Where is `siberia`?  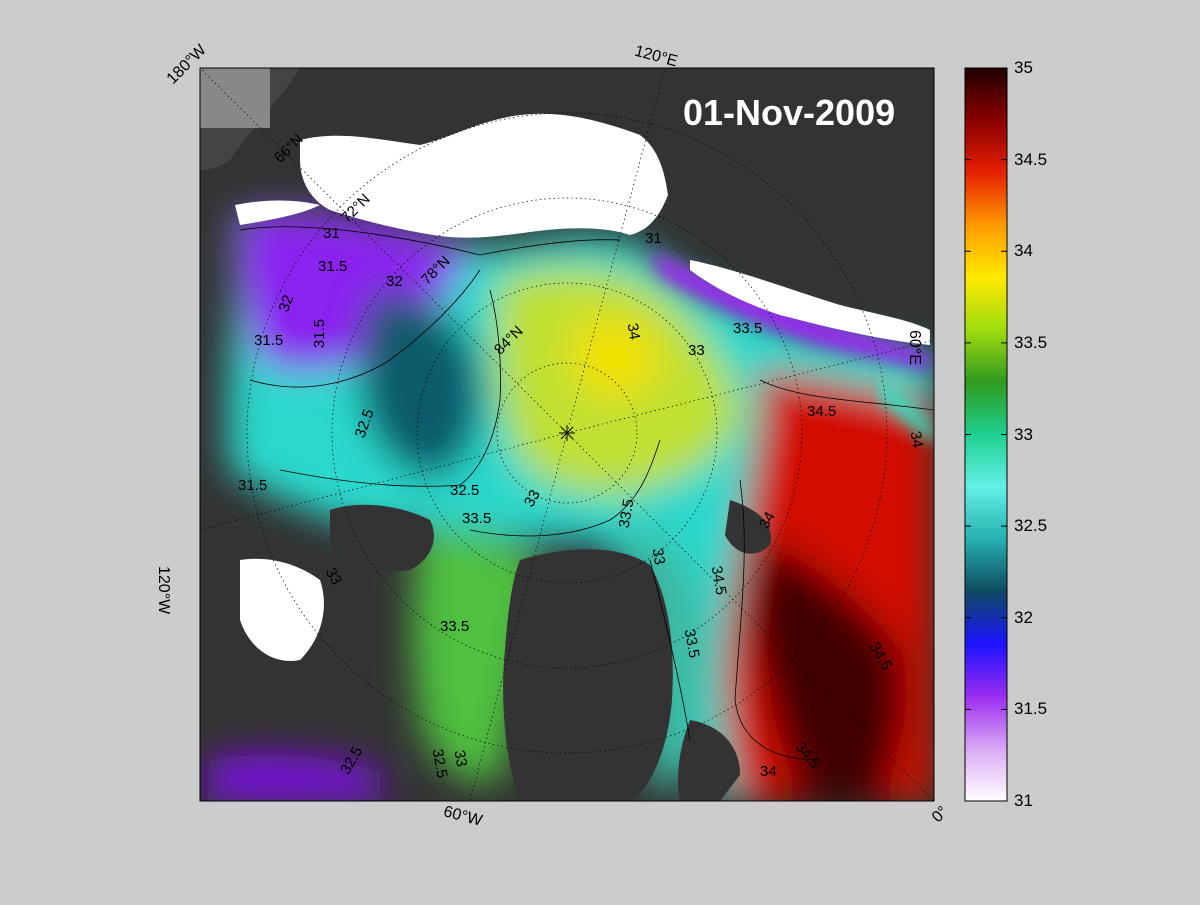 siberia is located at coordinates (797, 189).